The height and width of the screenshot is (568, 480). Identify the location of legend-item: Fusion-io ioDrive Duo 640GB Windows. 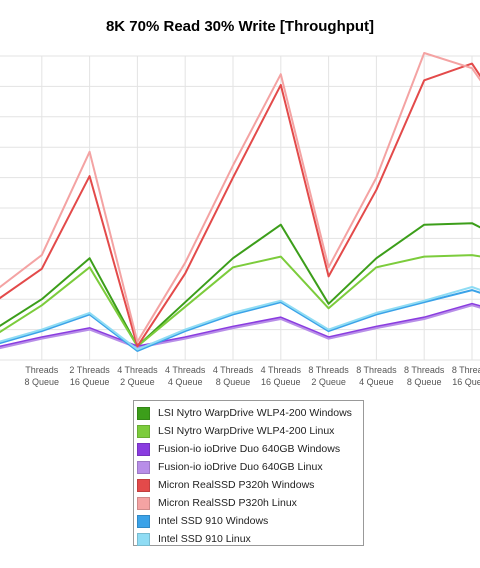
(250, 449).